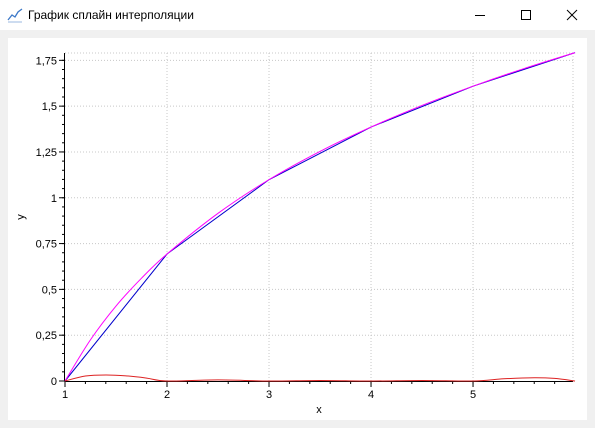 The image size is (595, 428). I want to click on y-tick-label: 0,75, so click(46, 245).